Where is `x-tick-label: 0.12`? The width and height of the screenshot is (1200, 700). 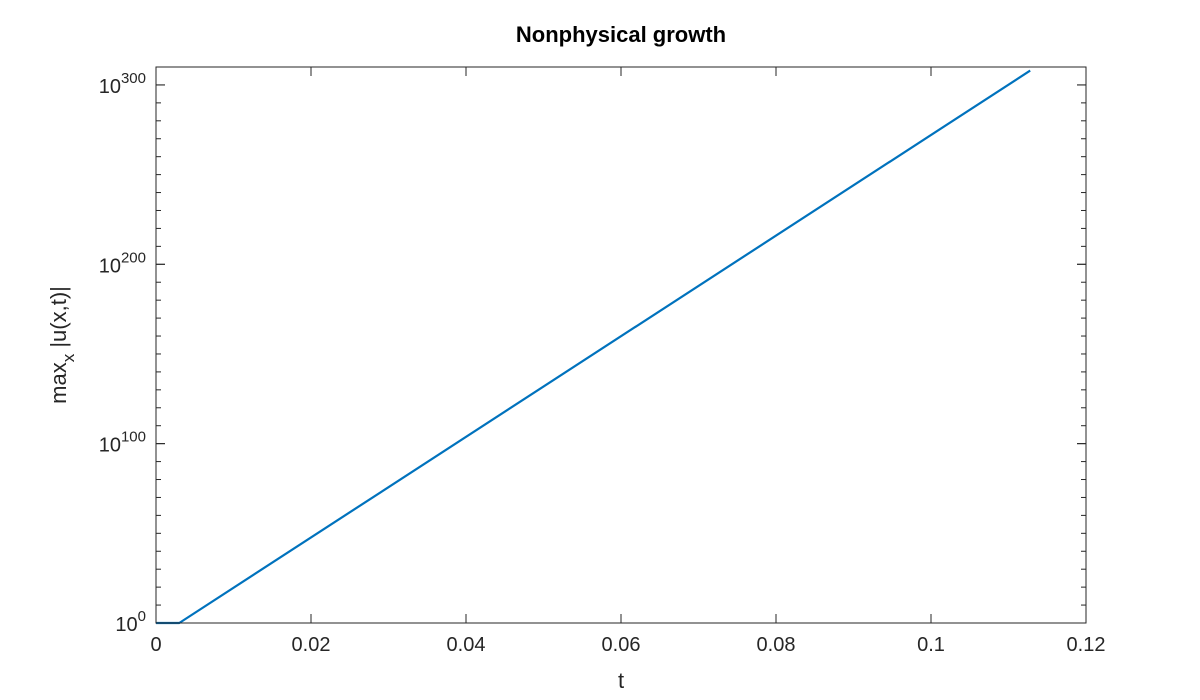 x-tick-label: 0.12 is located at coordinates (1086, 645).